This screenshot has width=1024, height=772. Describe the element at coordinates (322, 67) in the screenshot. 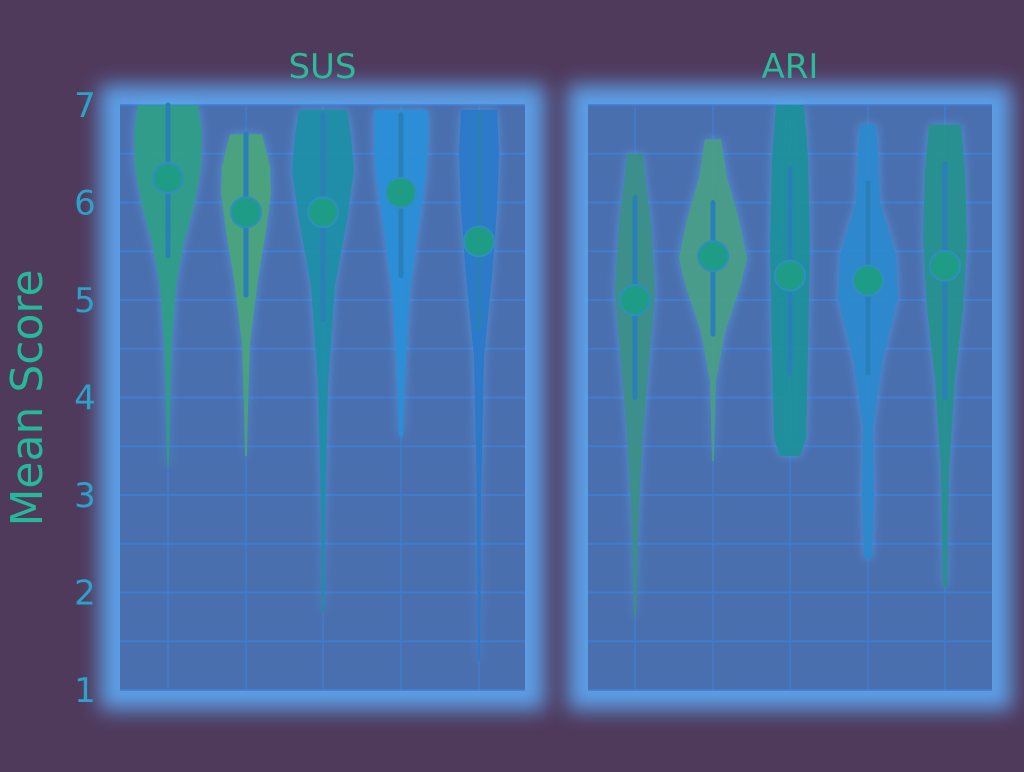

I see `panel-title: SUS` at that location.